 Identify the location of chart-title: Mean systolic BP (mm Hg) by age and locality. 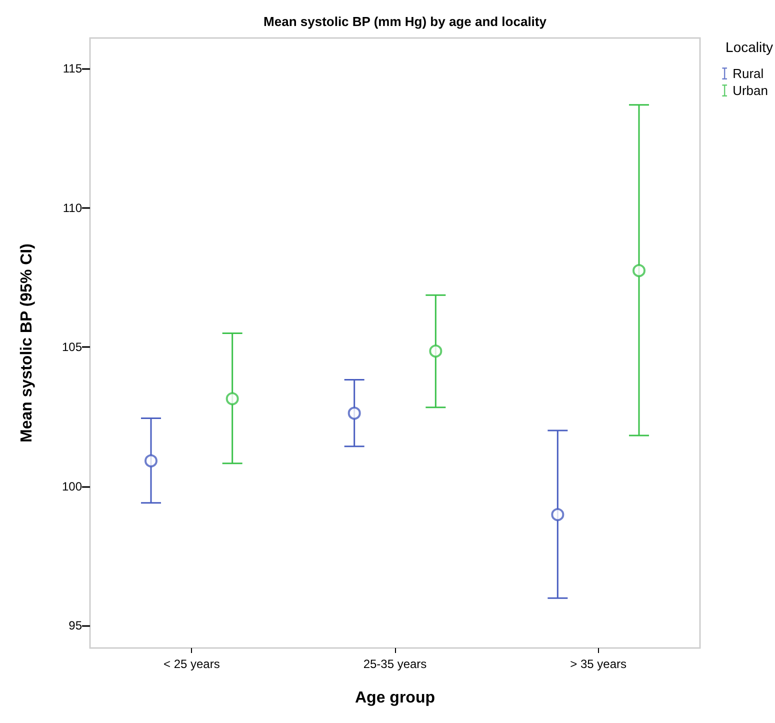
(406, 21).